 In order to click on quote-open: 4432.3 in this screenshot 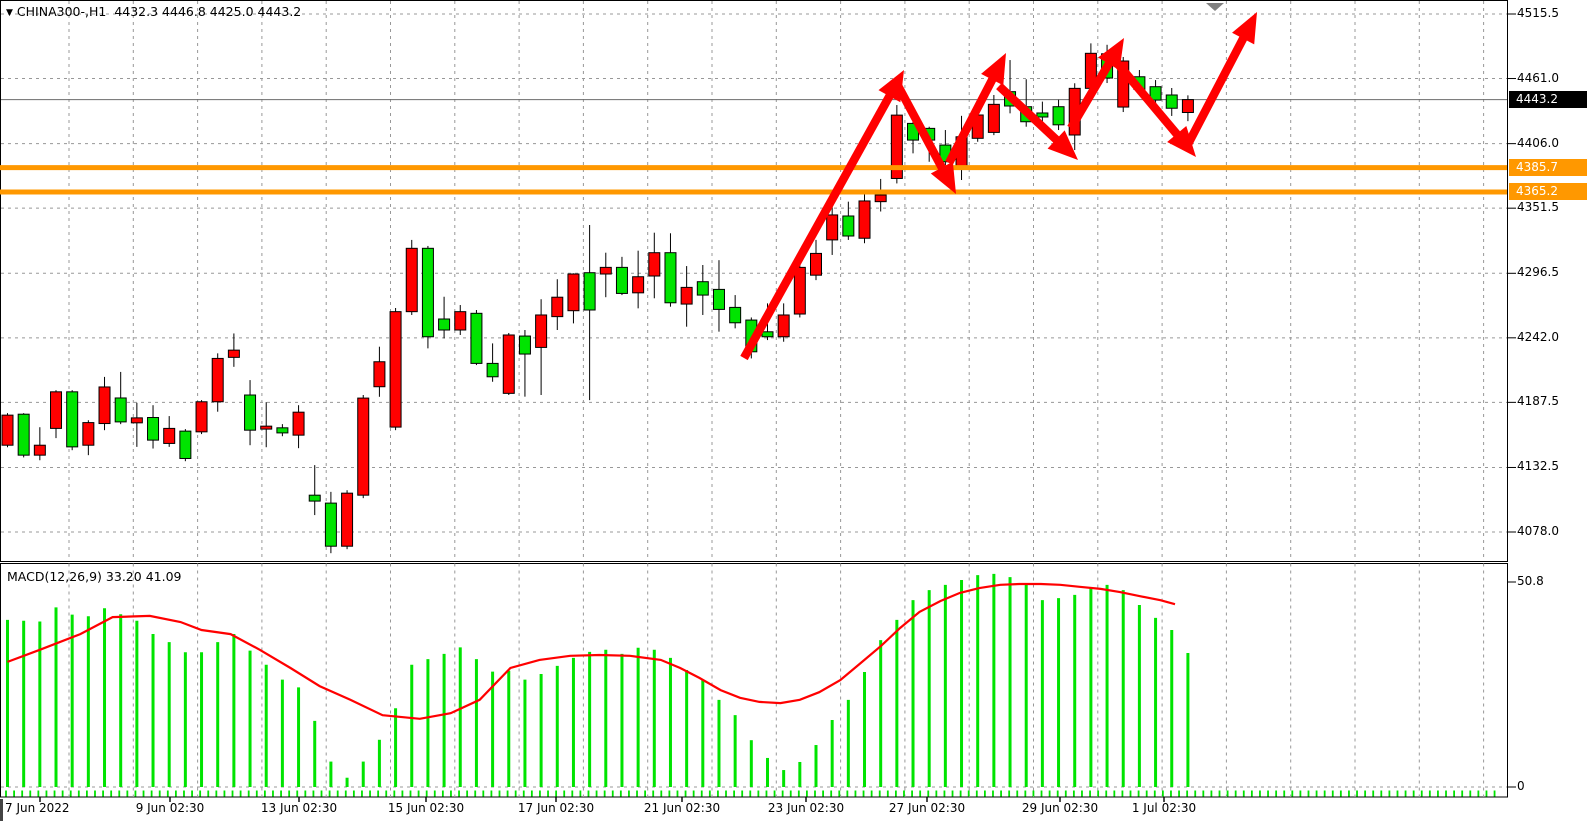, I will do `click(136, 11)`.